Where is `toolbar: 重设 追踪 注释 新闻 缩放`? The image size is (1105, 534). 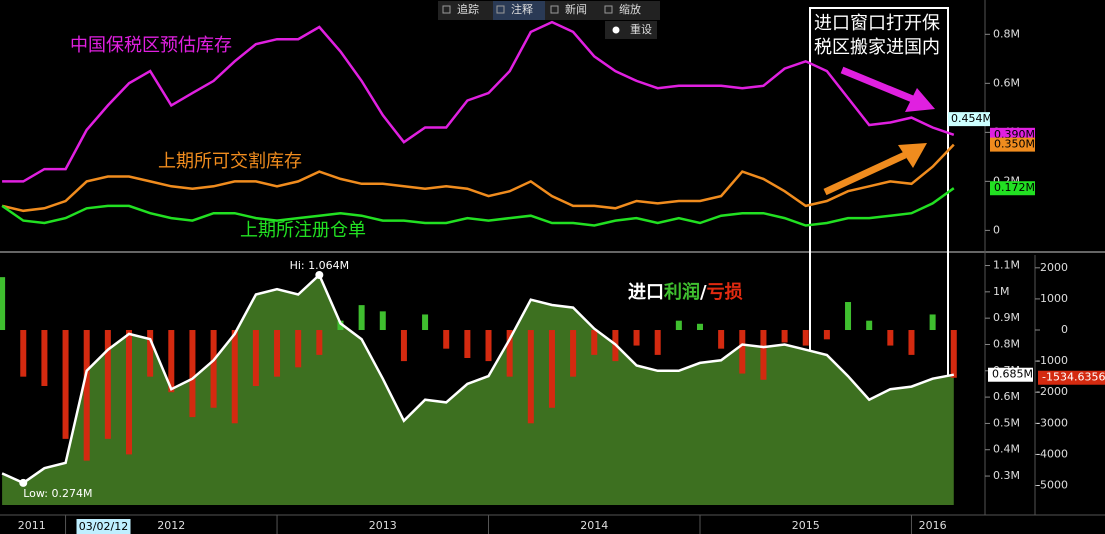
toolbar: 重设 追踪 注释 新闻 缩放 is located at coordinates (549, 20).